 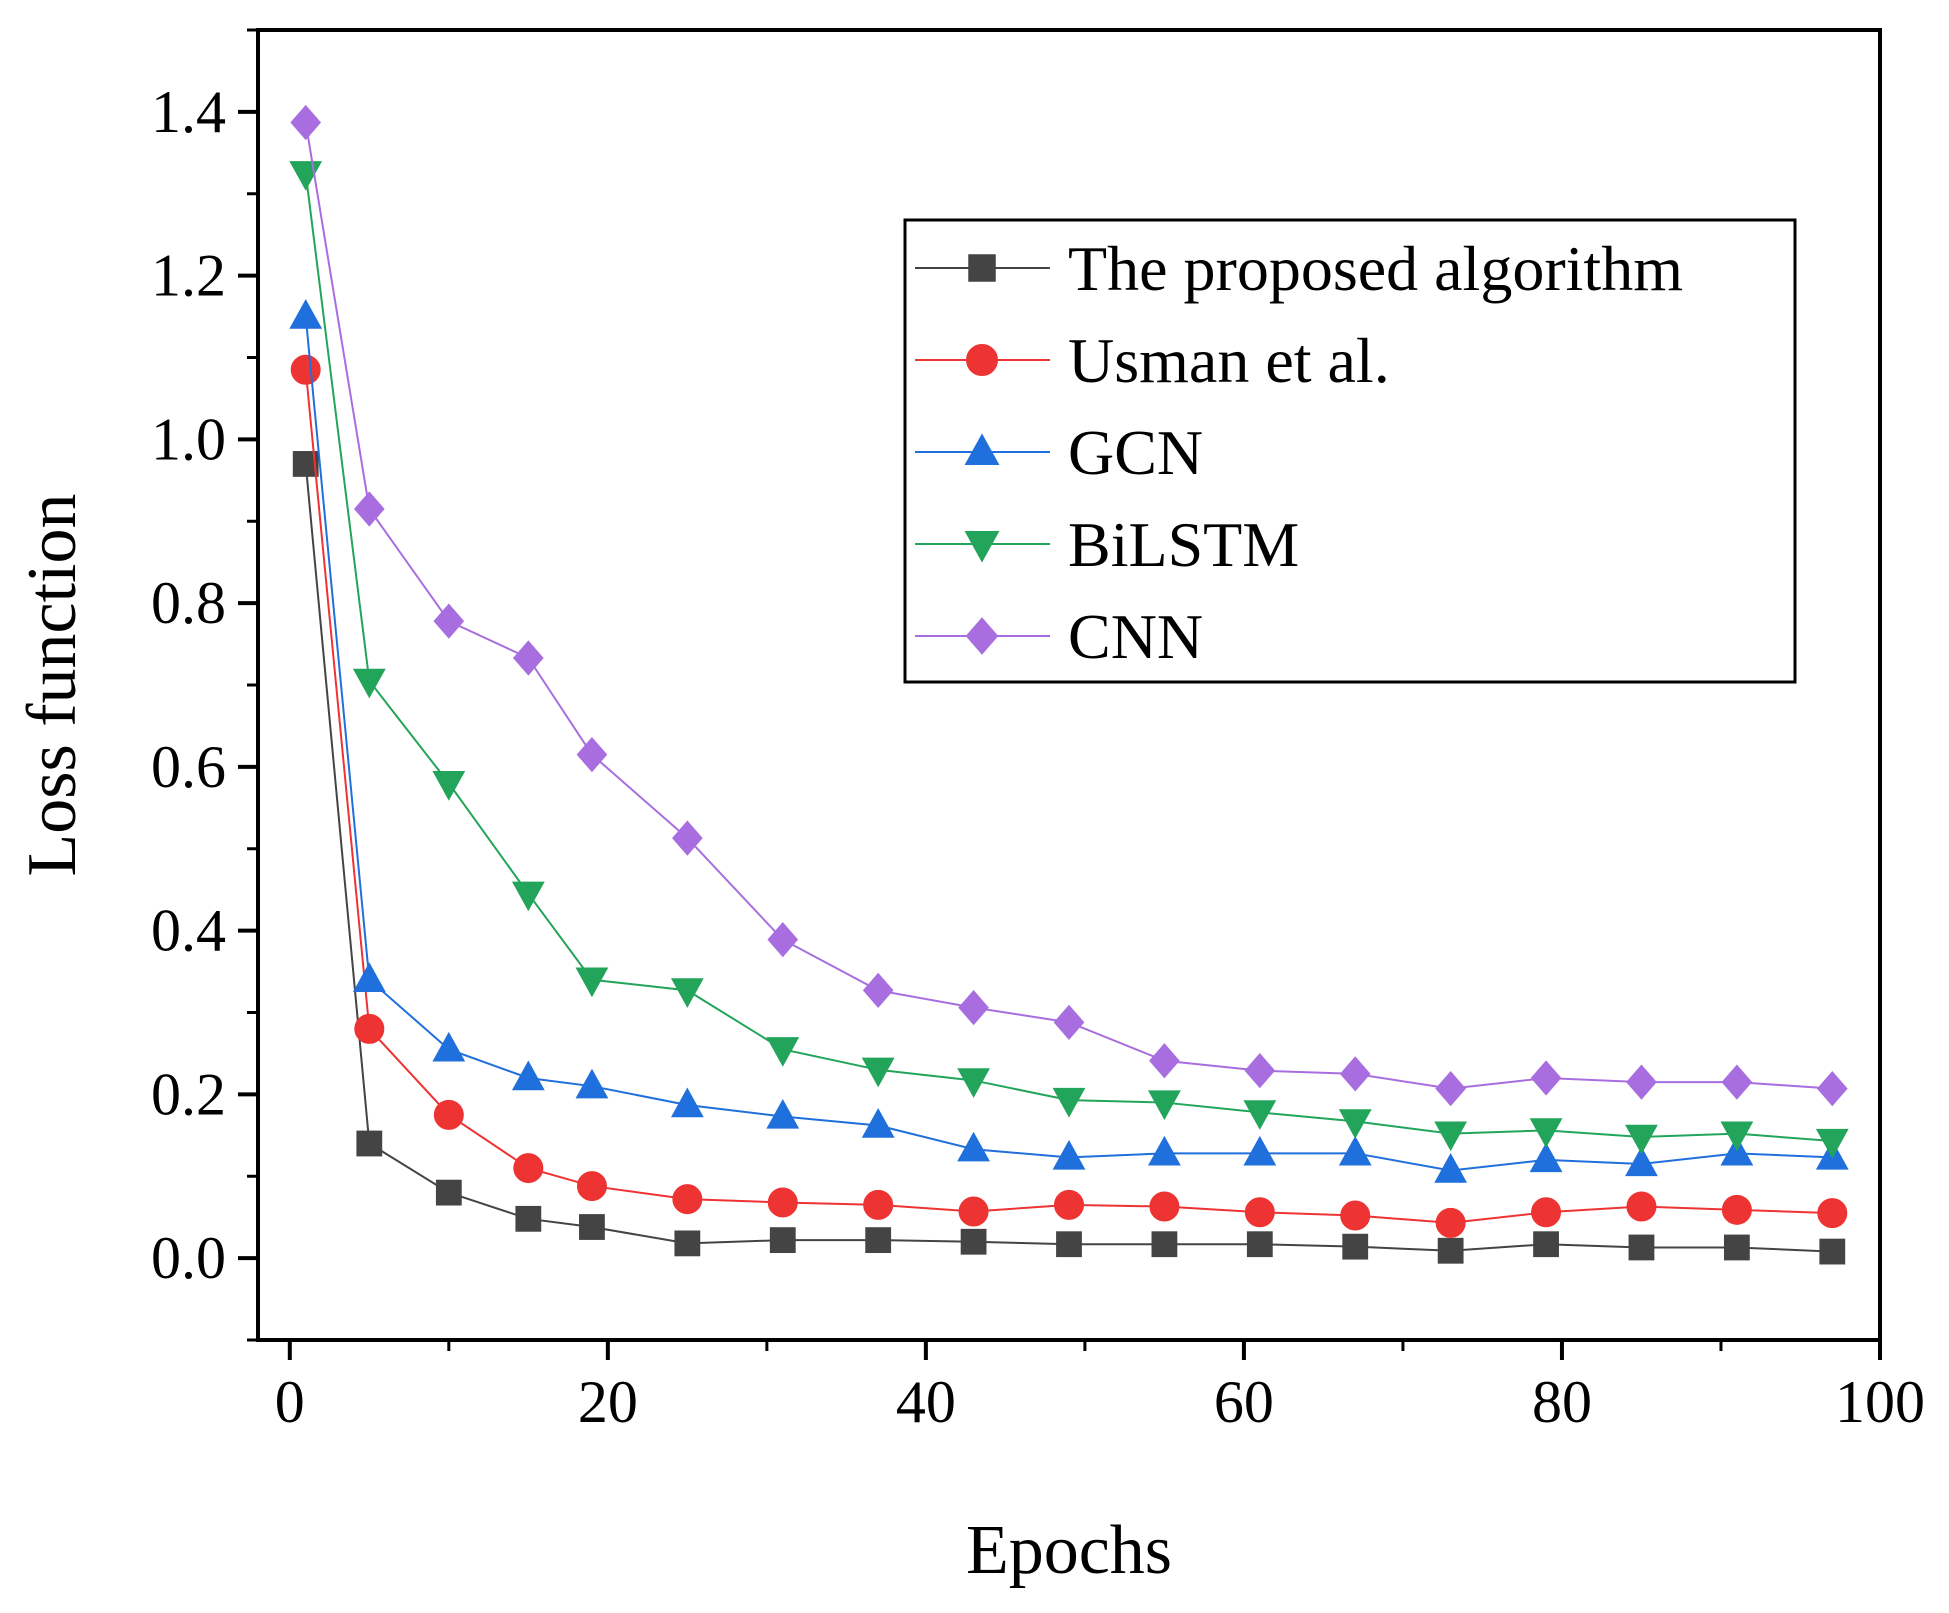 I want to click on x-tick-label: 100, so click(x=1880, y=1402).